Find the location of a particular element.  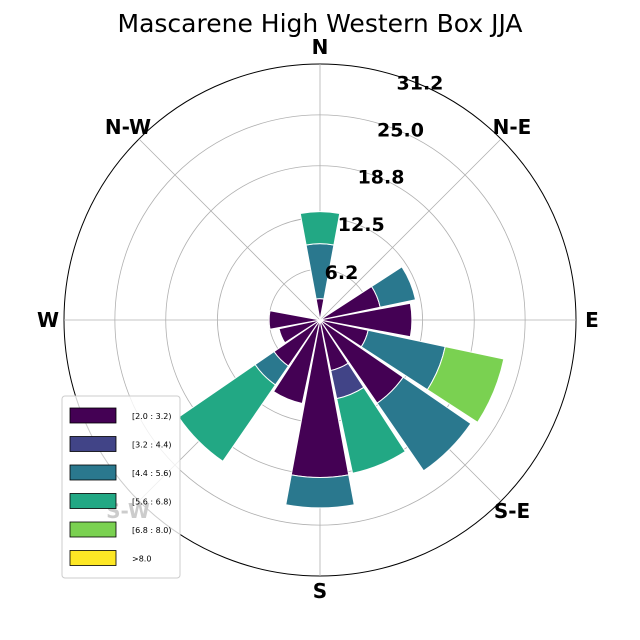

legend-entry: [2.0 : 3.2) is located at coordinates (151, 416).